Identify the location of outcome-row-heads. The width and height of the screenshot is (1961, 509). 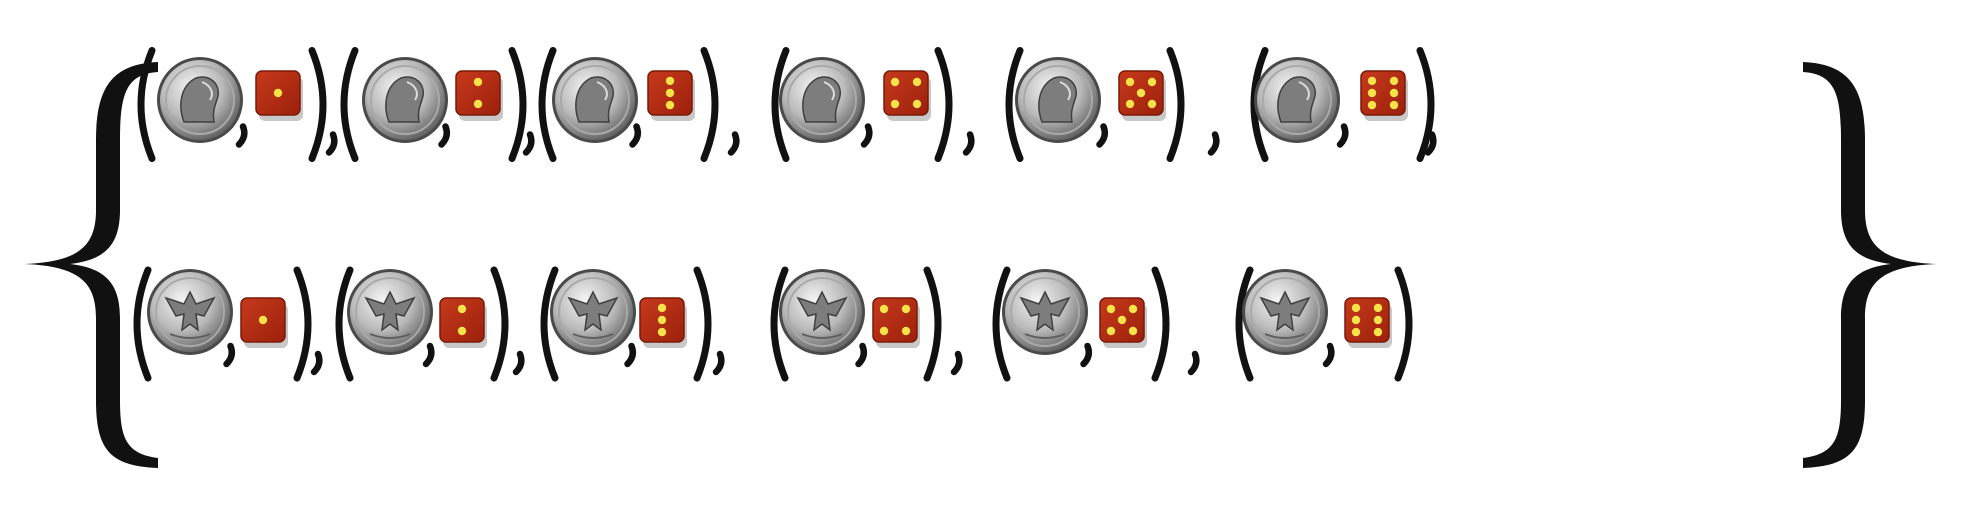
(787, 104).